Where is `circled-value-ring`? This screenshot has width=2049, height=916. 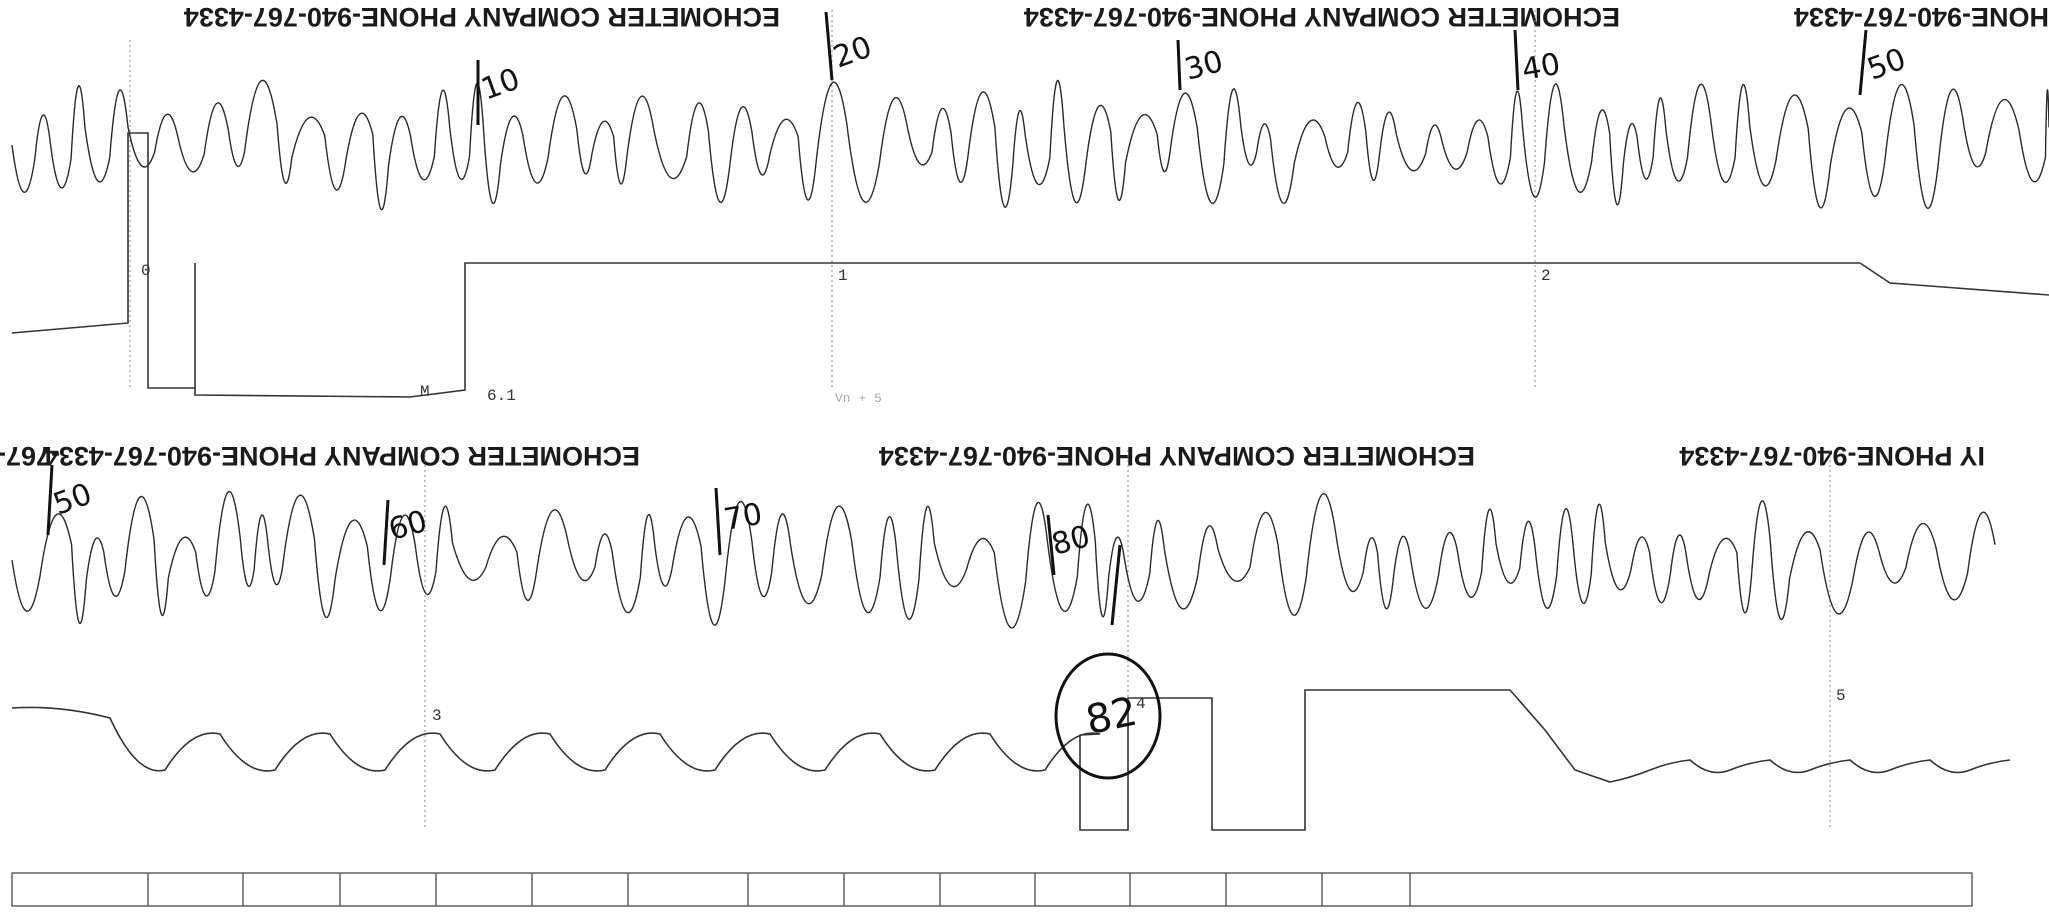 circled-value-ring is located at coordinates (1108, 716).